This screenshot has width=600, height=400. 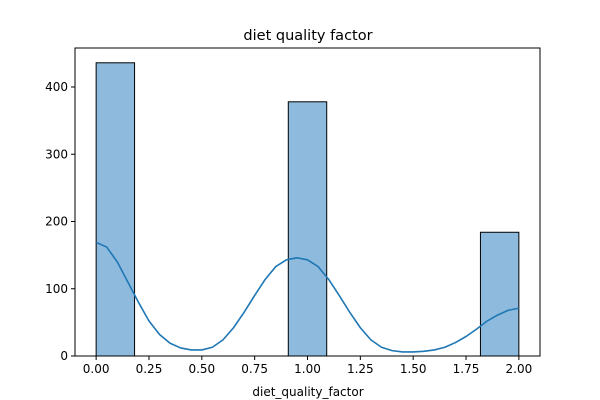 I want to click on x-axis-label: diet_quality_factor, so click(x=307, y=392).